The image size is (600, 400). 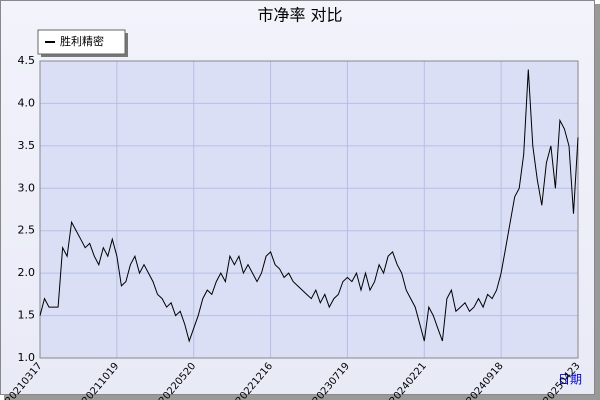 What do you see at coordinates (299, 15) in the screenshot?
I see `chart-title: 市净率 对比` at bounding box center [299, 15].